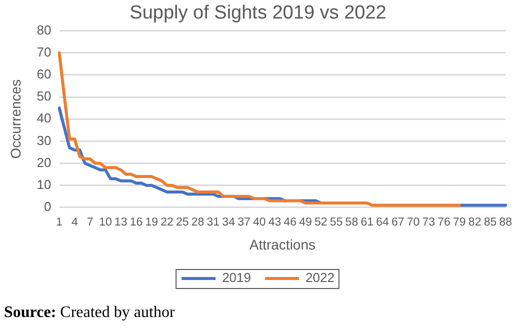 This screenshot has height=334, width=520. I want to click on x-axis-title: Attractions, so click(282, 244).